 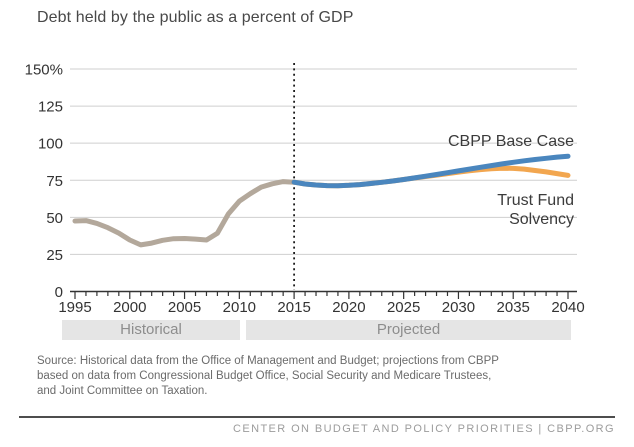 I want to click on x-tick-label-2025: 2025, so click(x=403, y=307).